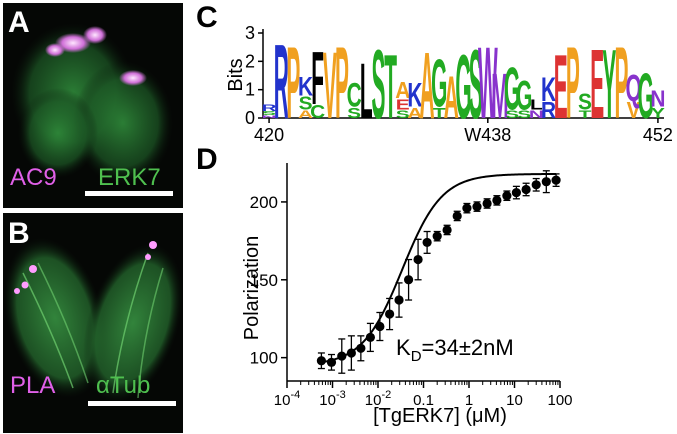 Image resolution: width=677 pixels, height=434 pixels. Describe the element at coordinates (440, 416) in the screenshot. I see `fp-xlabel: [TgERK7] (μM)` at that location.